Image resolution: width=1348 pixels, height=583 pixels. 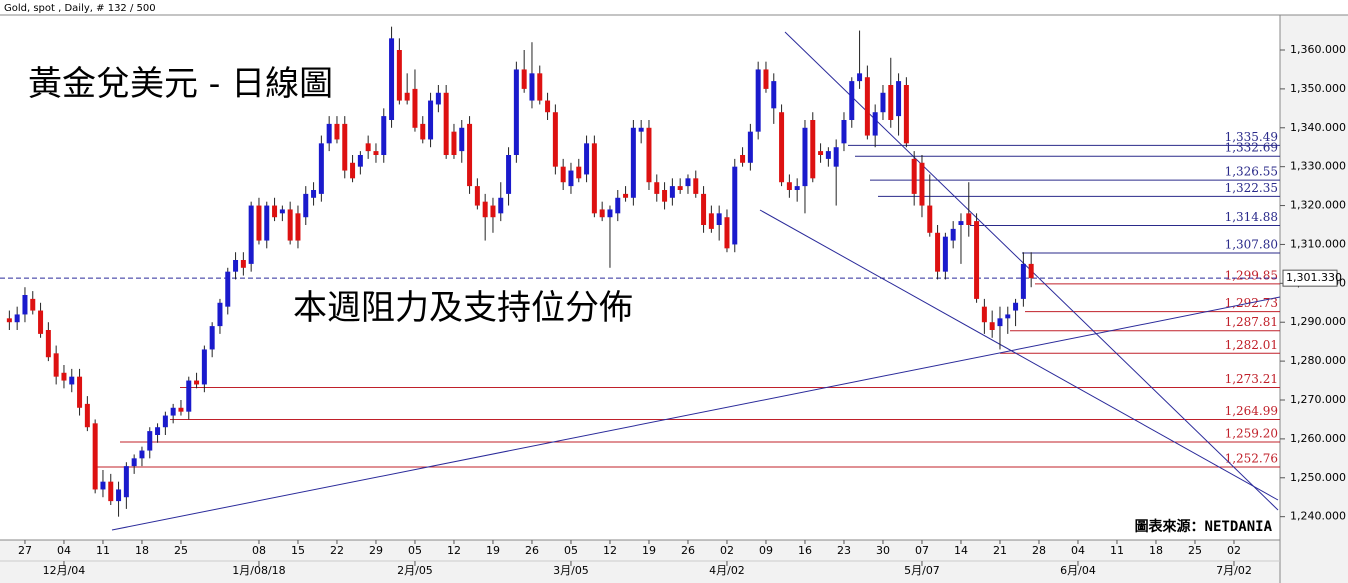 What do you see at coordinates (1251, 188) in the screenshot?
I see `level-label: 1,322.35` at bounding box center [1251, 188].